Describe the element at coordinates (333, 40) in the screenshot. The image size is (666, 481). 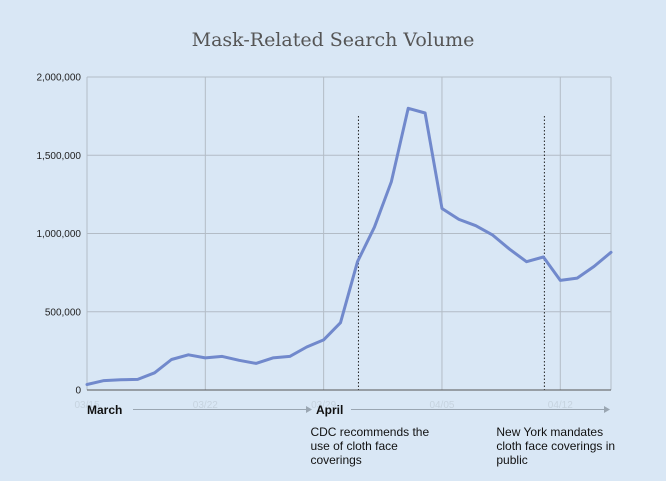
I see `chart-title: Mask-Related Search Volume` at that location.